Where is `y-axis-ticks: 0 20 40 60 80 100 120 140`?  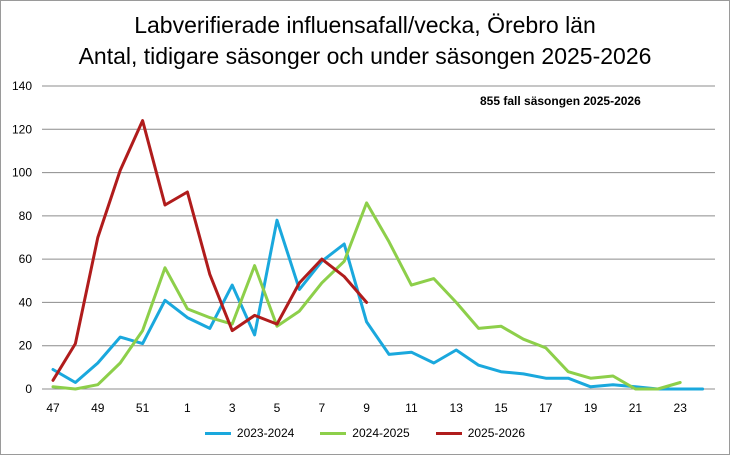
y-axis-ticks: 0 20 40 60 80 100 120 140 is located at coordinates (22, 237).